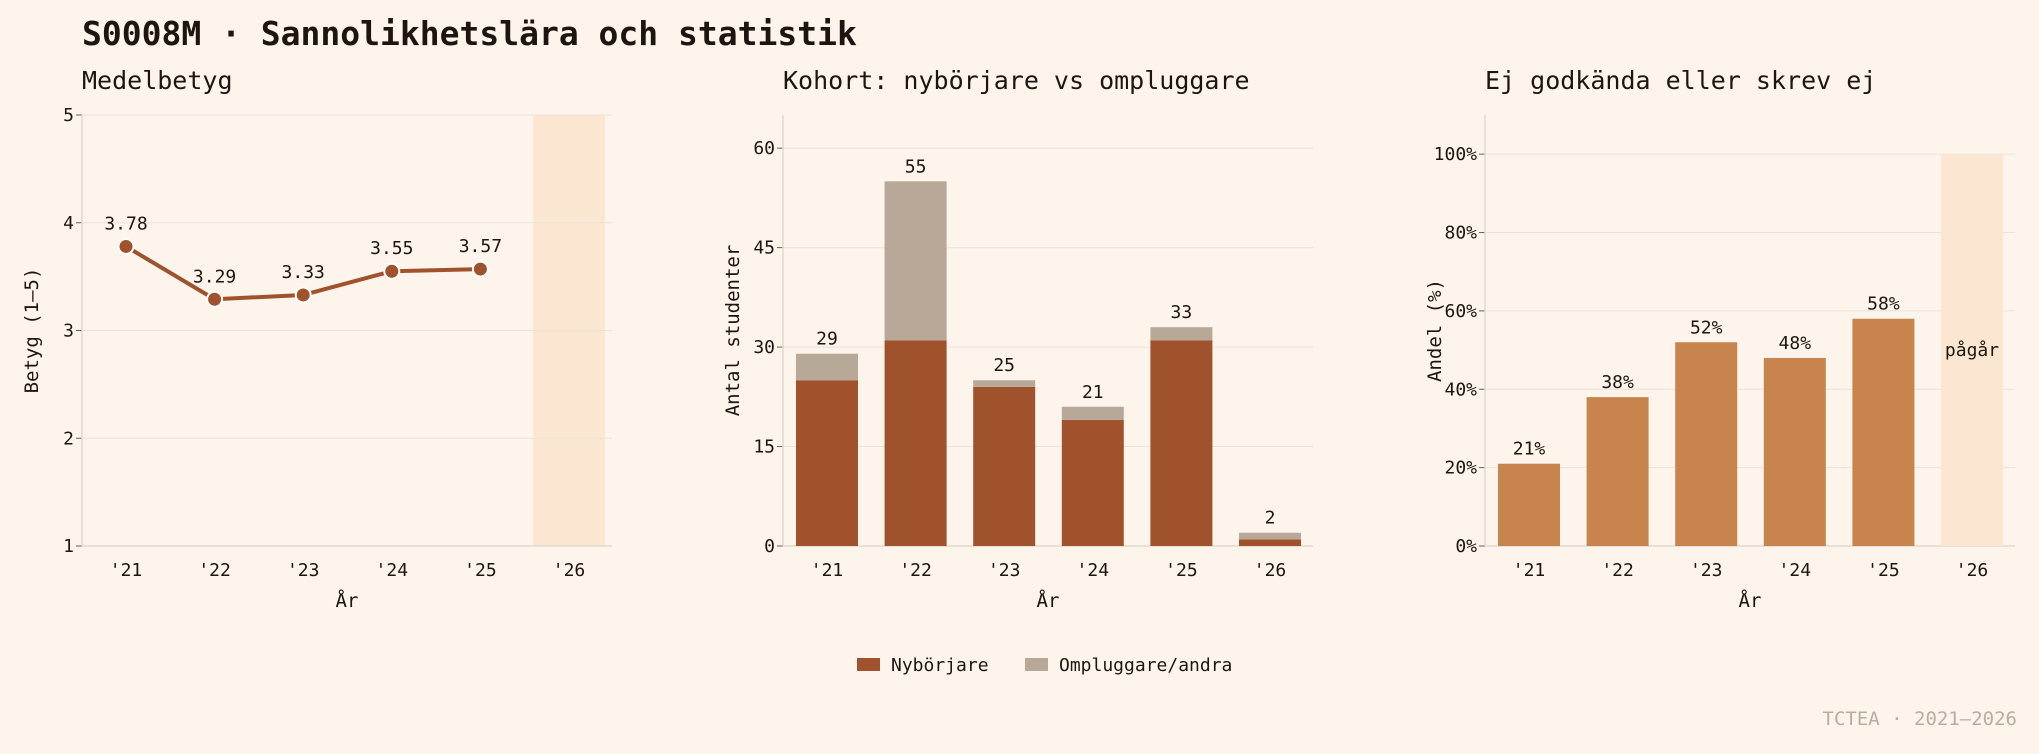  What do you see at coordinates (68, 331) in the screenshot?
I see `y-tick-label: 3` at bounding box center [68, 331].